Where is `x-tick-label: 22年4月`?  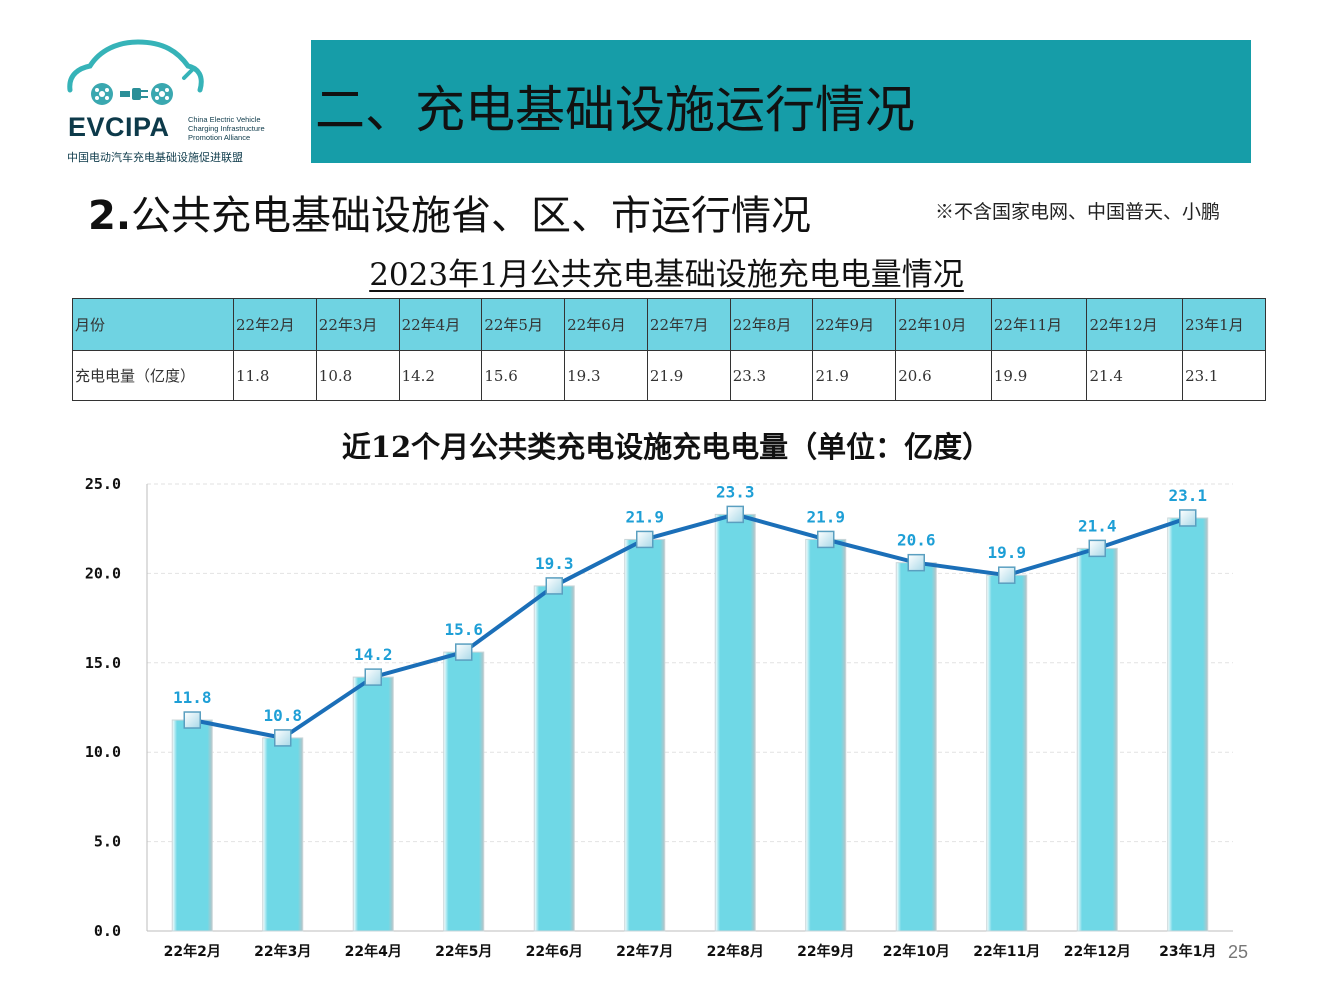
x-tick-label: 22年4月 is located at coordinates (373, 951).